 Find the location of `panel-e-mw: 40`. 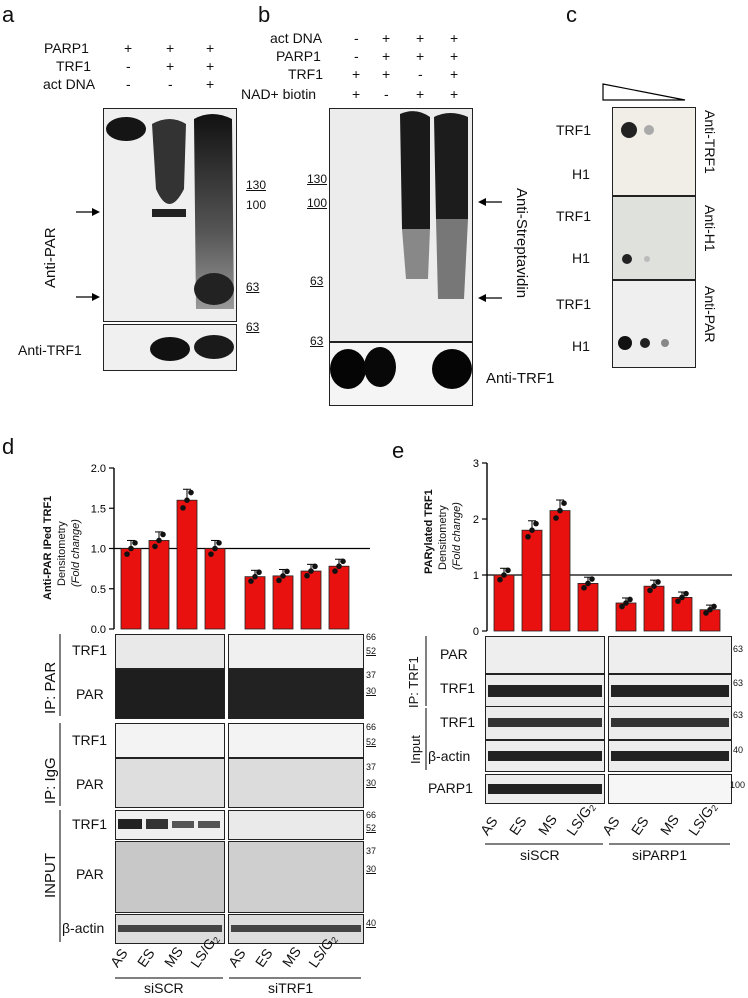

panel-e-mw: 40 is located at coordinates (738, 750).